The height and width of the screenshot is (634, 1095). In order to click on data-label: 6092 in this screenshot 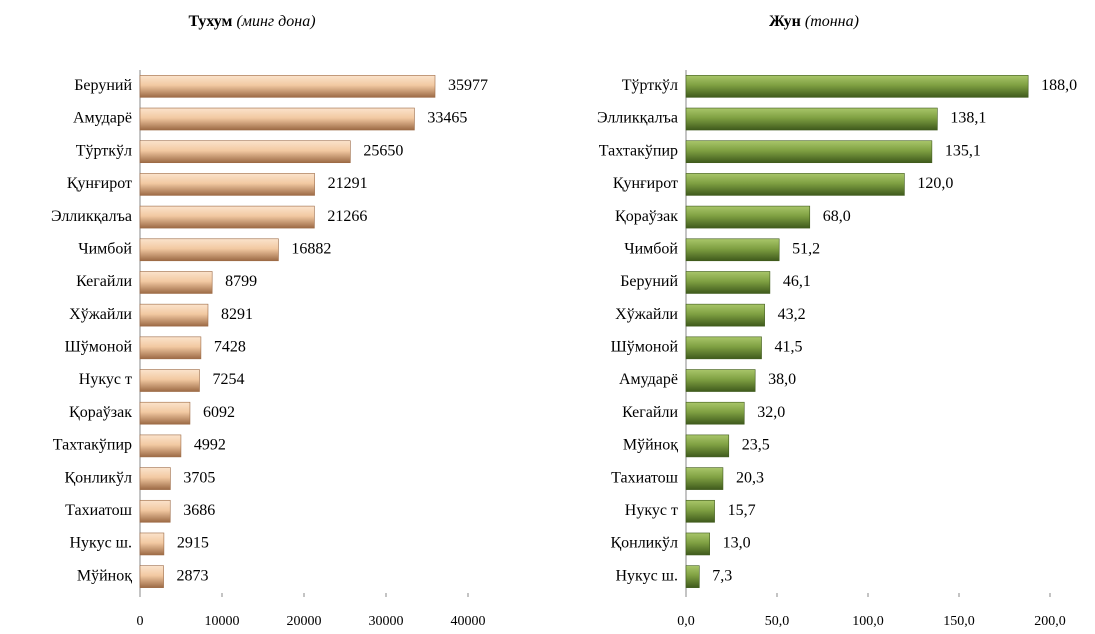, I will do `click(219, 412)`.